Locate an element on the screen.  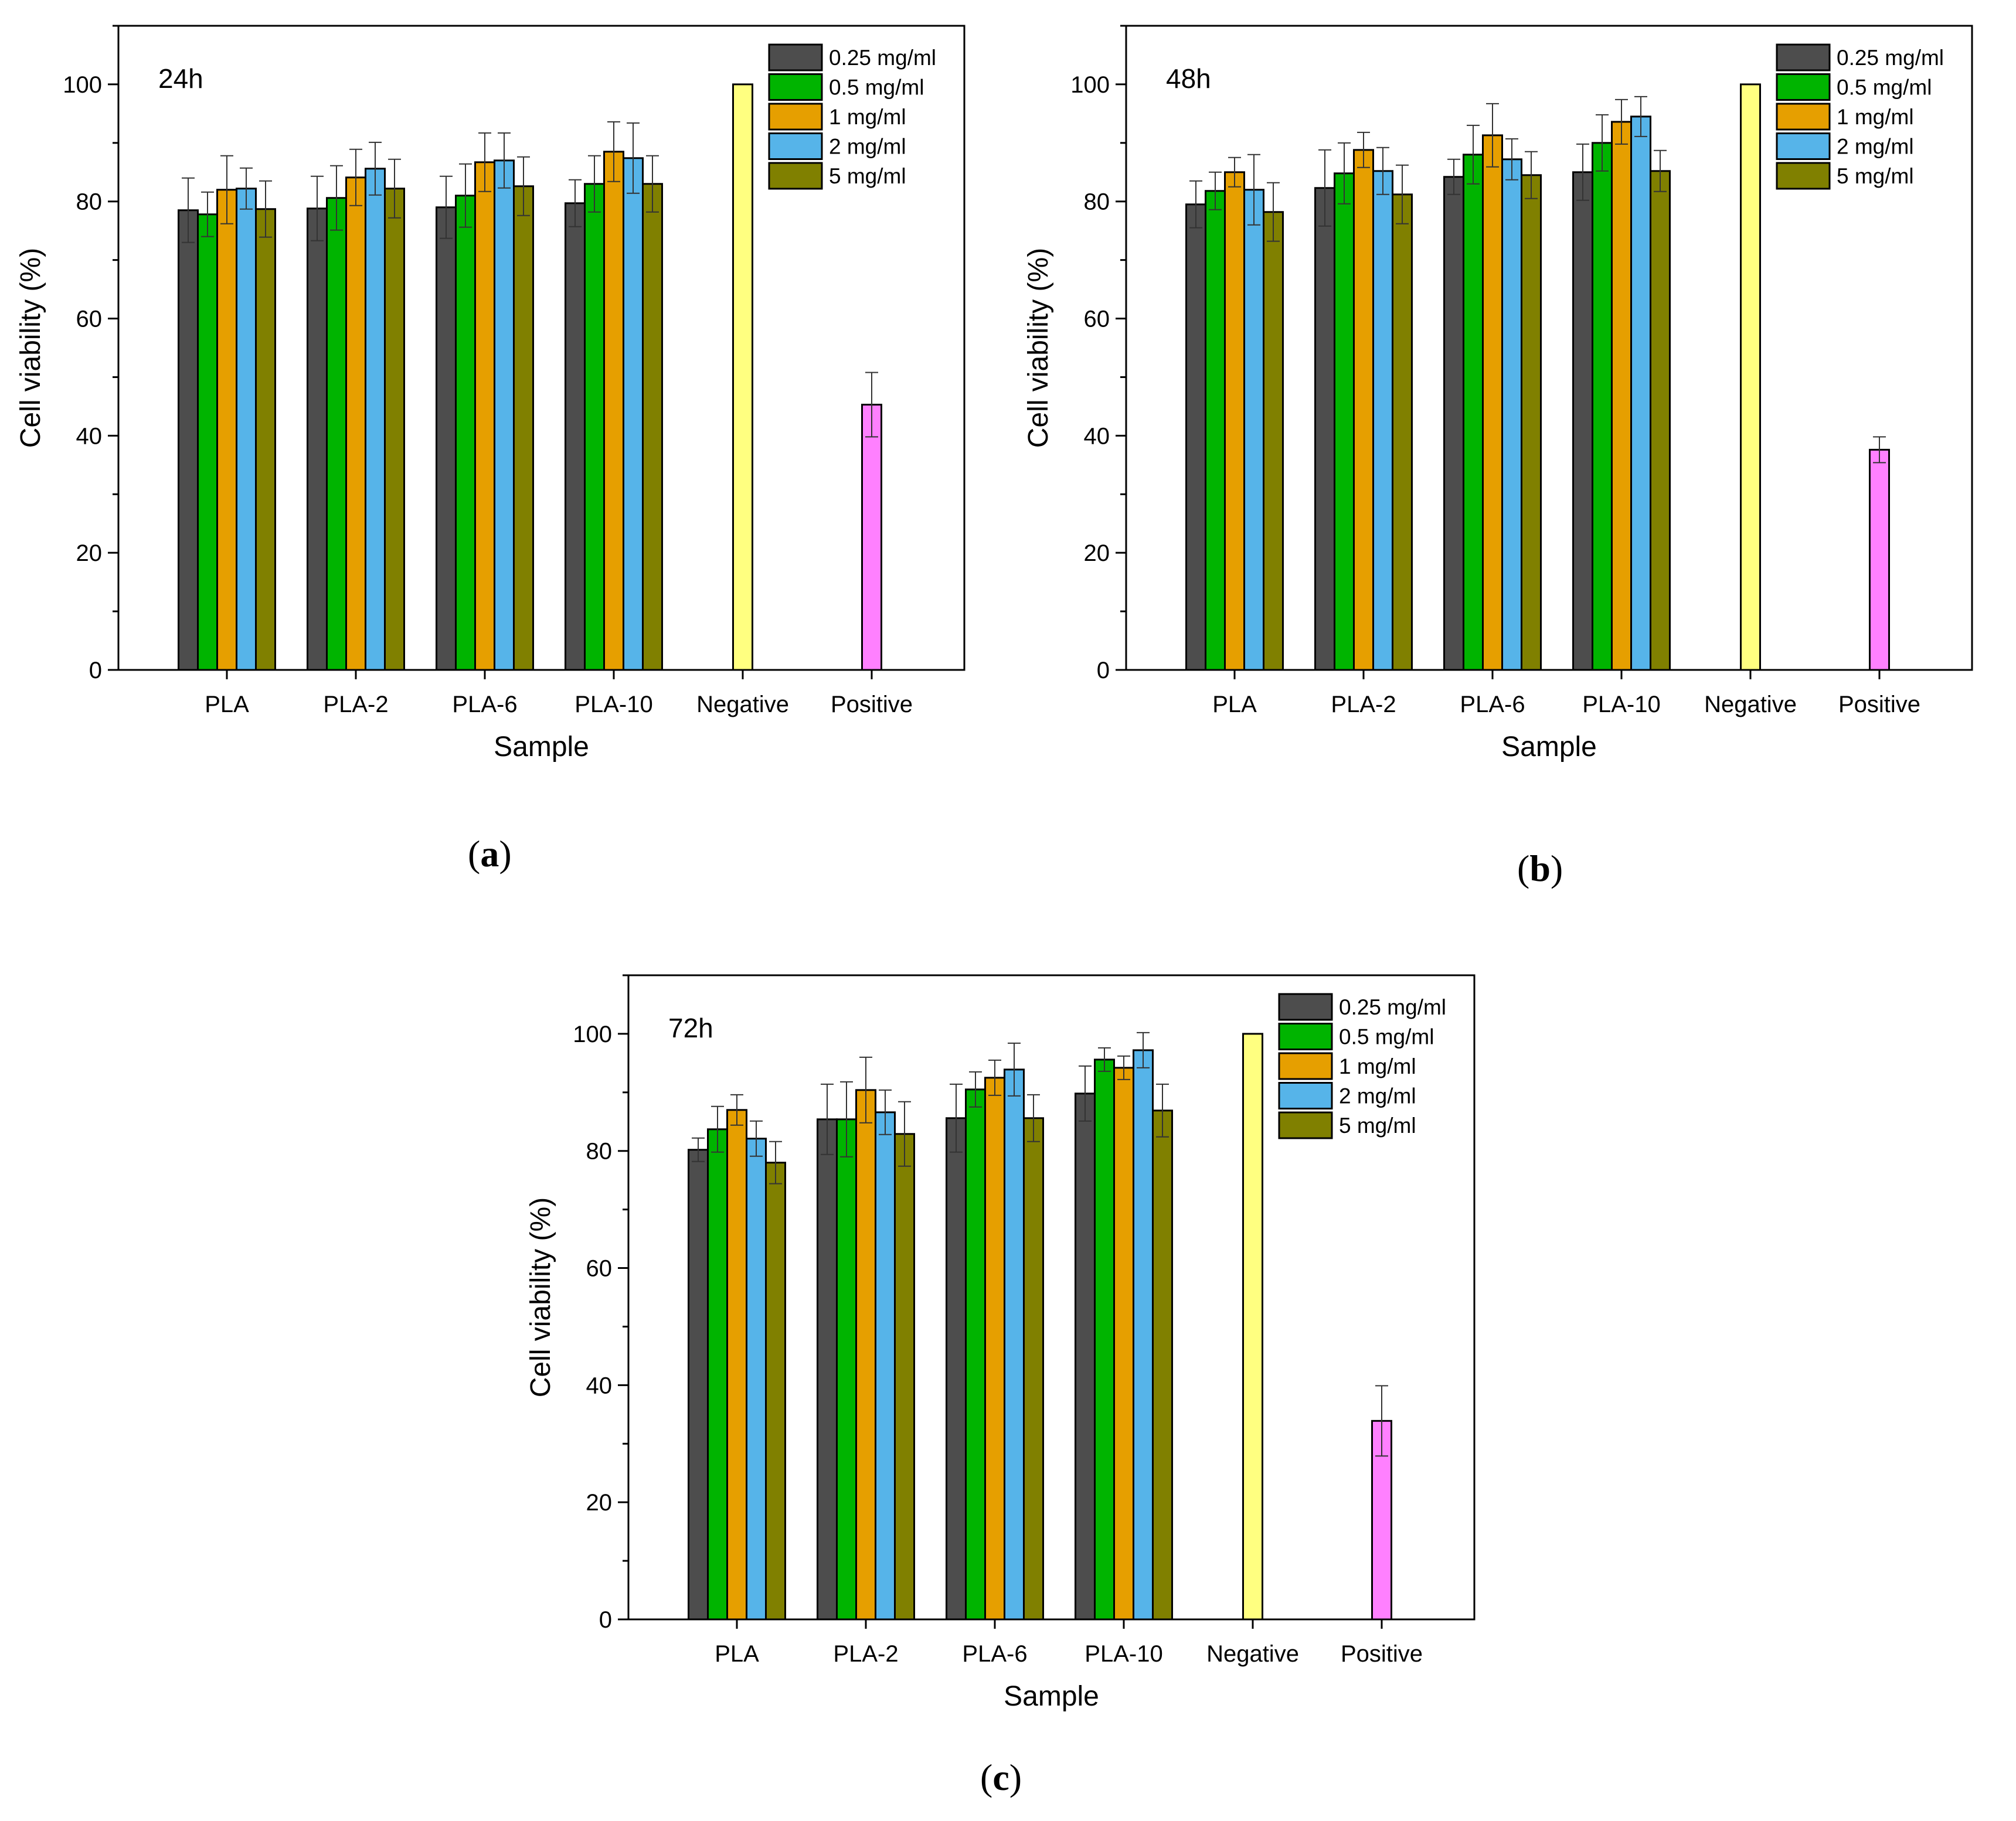
bar-pla-2-5-mg-ml is located at coordinates (395, 429).